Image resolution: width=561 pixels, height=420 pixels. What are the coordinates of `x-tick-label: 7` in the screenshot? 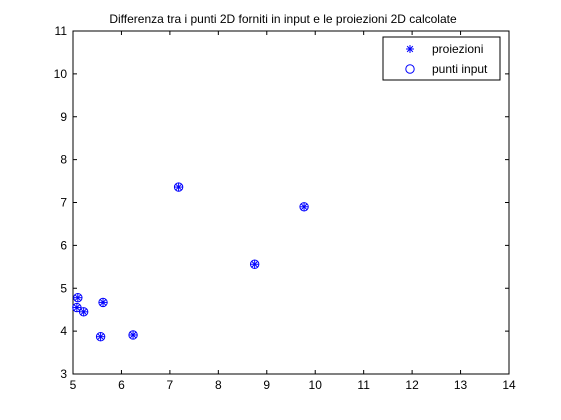 It's located at (170, 385).